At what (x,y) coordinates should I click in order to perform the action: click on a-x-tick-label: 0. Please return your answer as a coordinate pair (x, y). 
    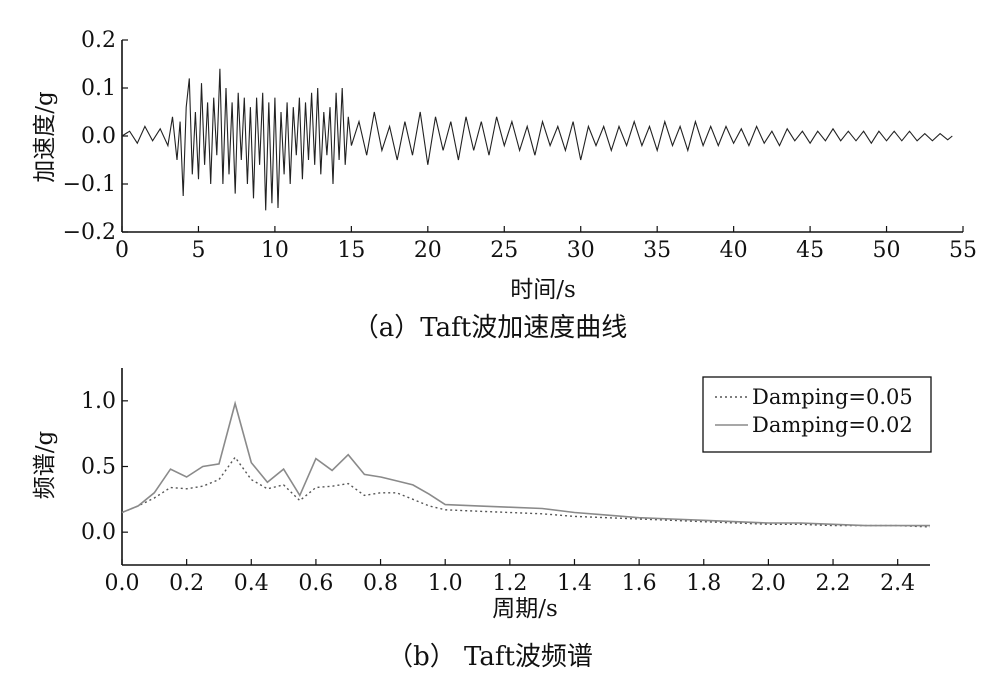
    Looking at the image, I should click on (122, 250).